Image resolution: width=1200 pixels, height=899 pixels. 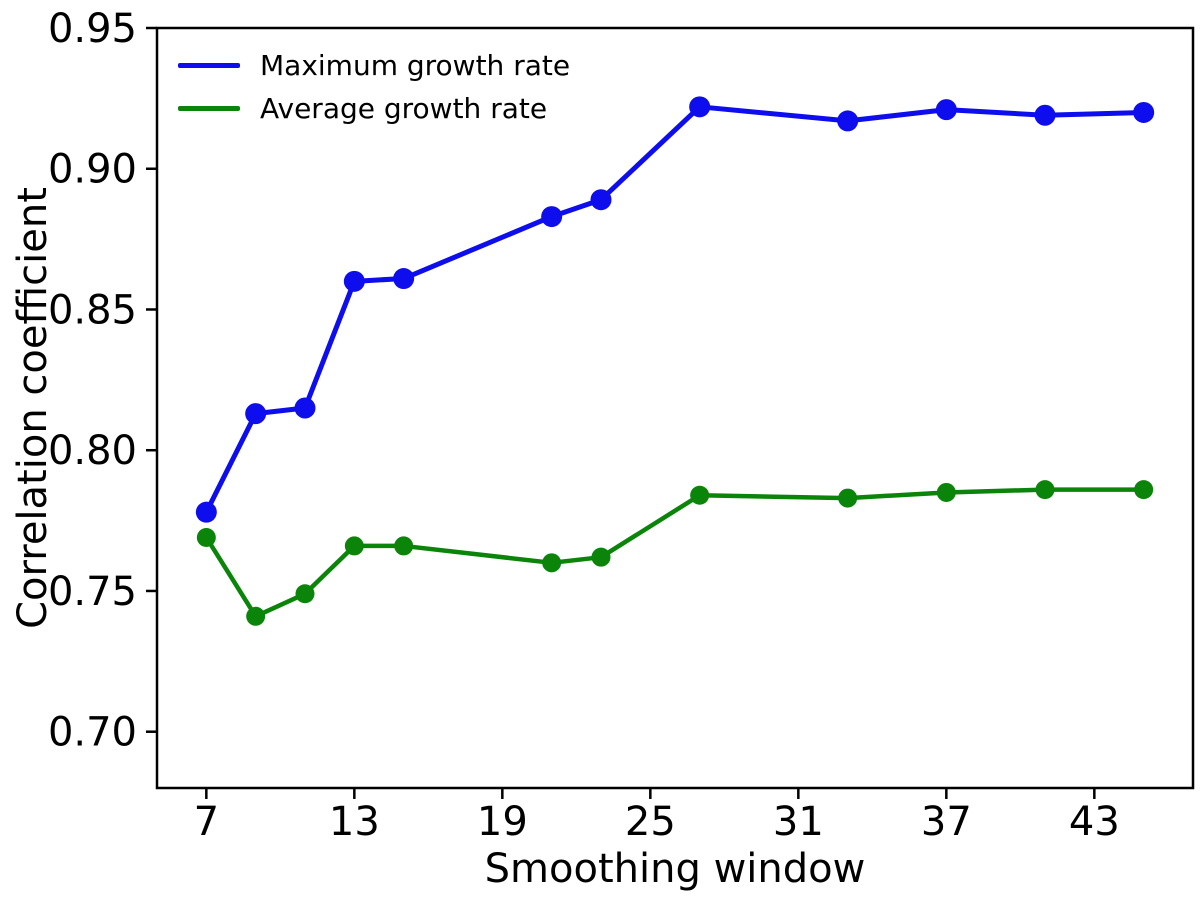 What do you see at coordinates (354, 822) in the screenshot?
I see `x-tick-label: 13` at bounding box center [354, 822].